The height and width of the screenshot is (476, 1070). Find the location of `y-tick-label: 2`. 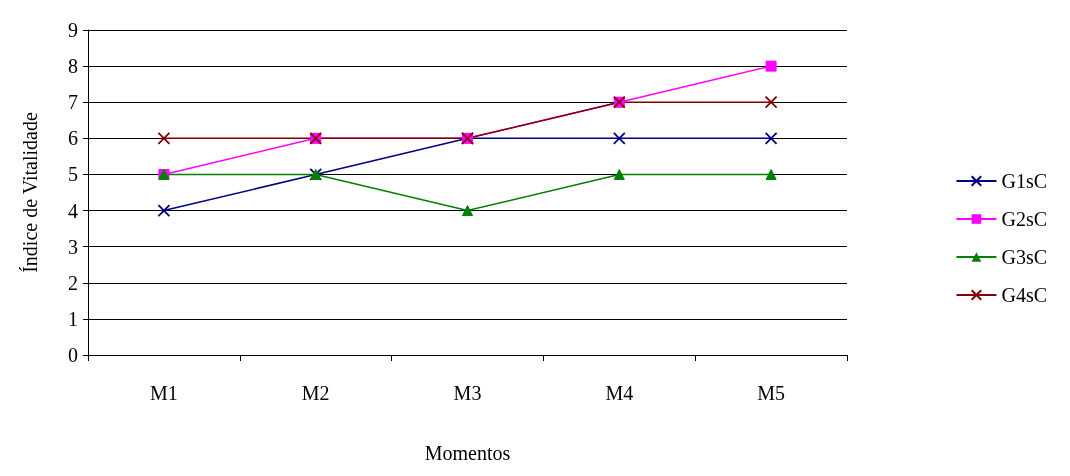

y-tick-label: 2 is located at coordinates (73, 282).